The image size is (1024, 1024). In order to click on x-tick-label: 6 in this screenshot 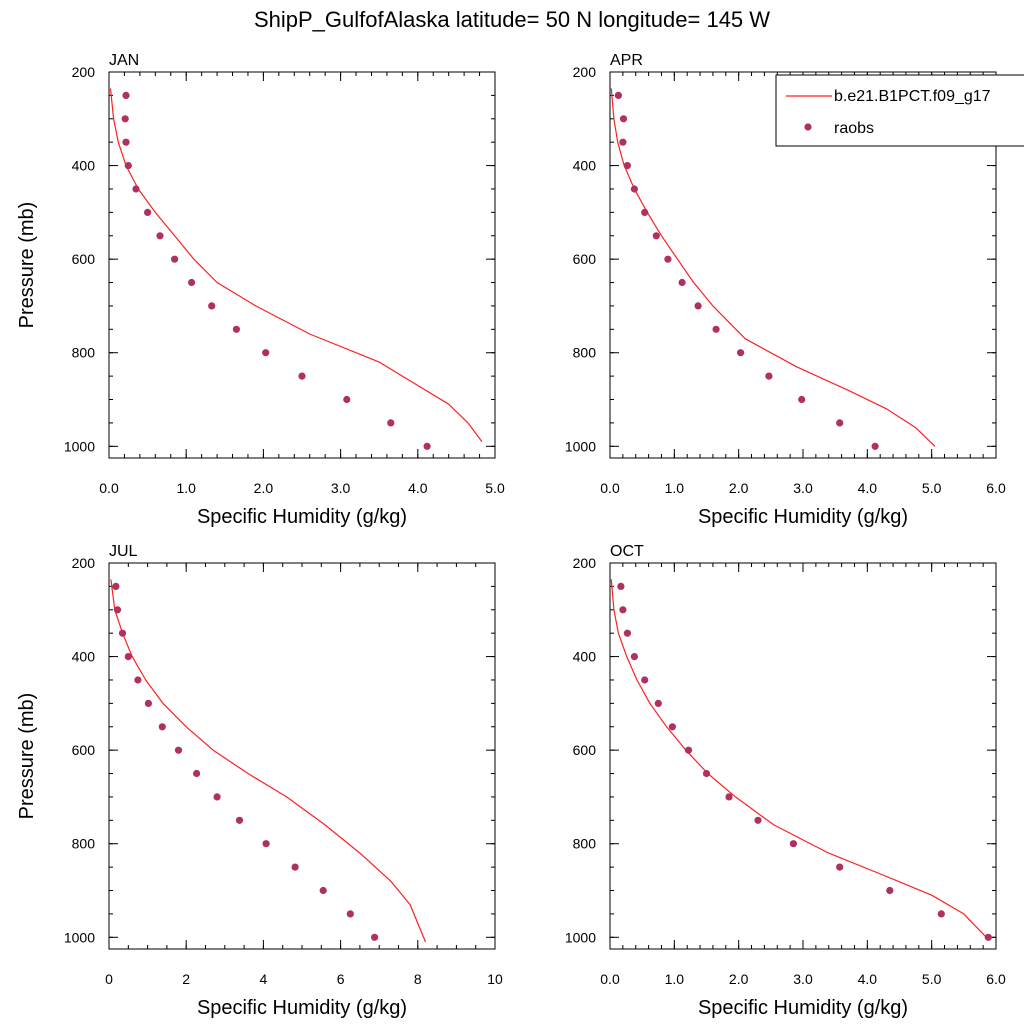, I will do `click(341, 979)`.